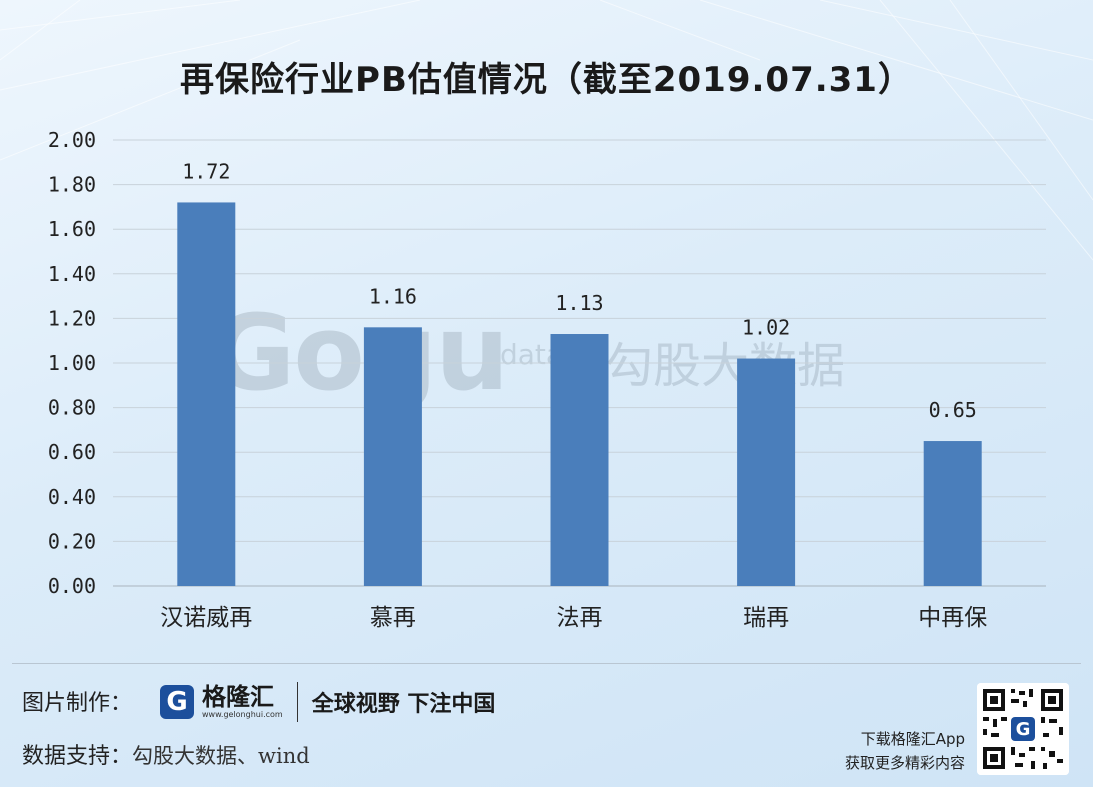 The width and height of the screenshot is (1093, 787). What do you see at coordinates (72, 318) in the screenshot?
I see `y-tick-label: 1.20` at bounding box center [72, 318].